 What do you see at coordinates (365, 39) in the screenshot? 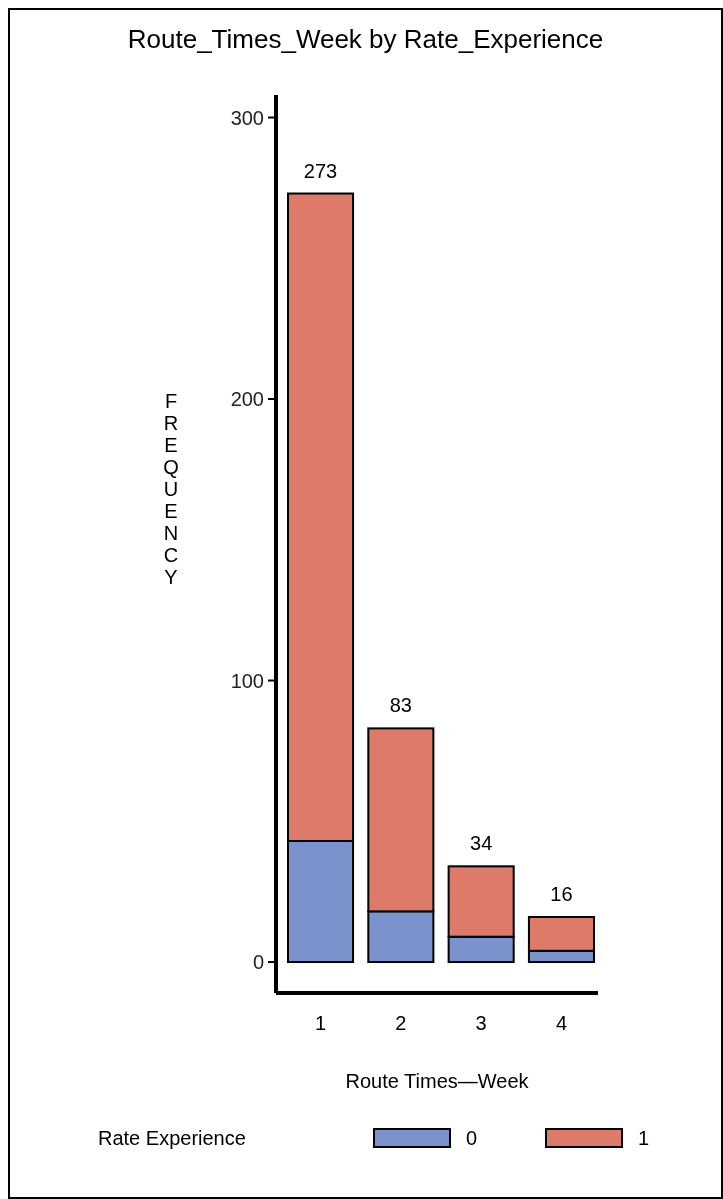
I see `chart-title: Route_Times_Week by Rate_Experience` at bounding box center [365, 39].